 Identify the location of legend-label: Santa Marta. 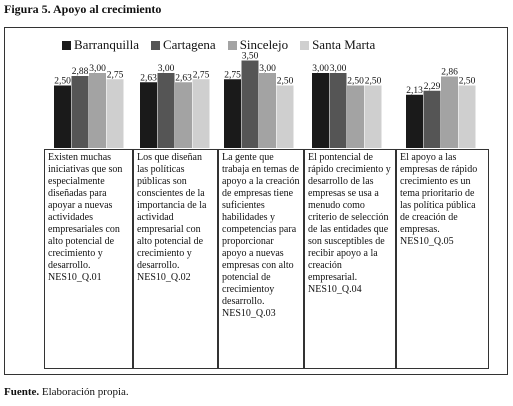
(344, 44).